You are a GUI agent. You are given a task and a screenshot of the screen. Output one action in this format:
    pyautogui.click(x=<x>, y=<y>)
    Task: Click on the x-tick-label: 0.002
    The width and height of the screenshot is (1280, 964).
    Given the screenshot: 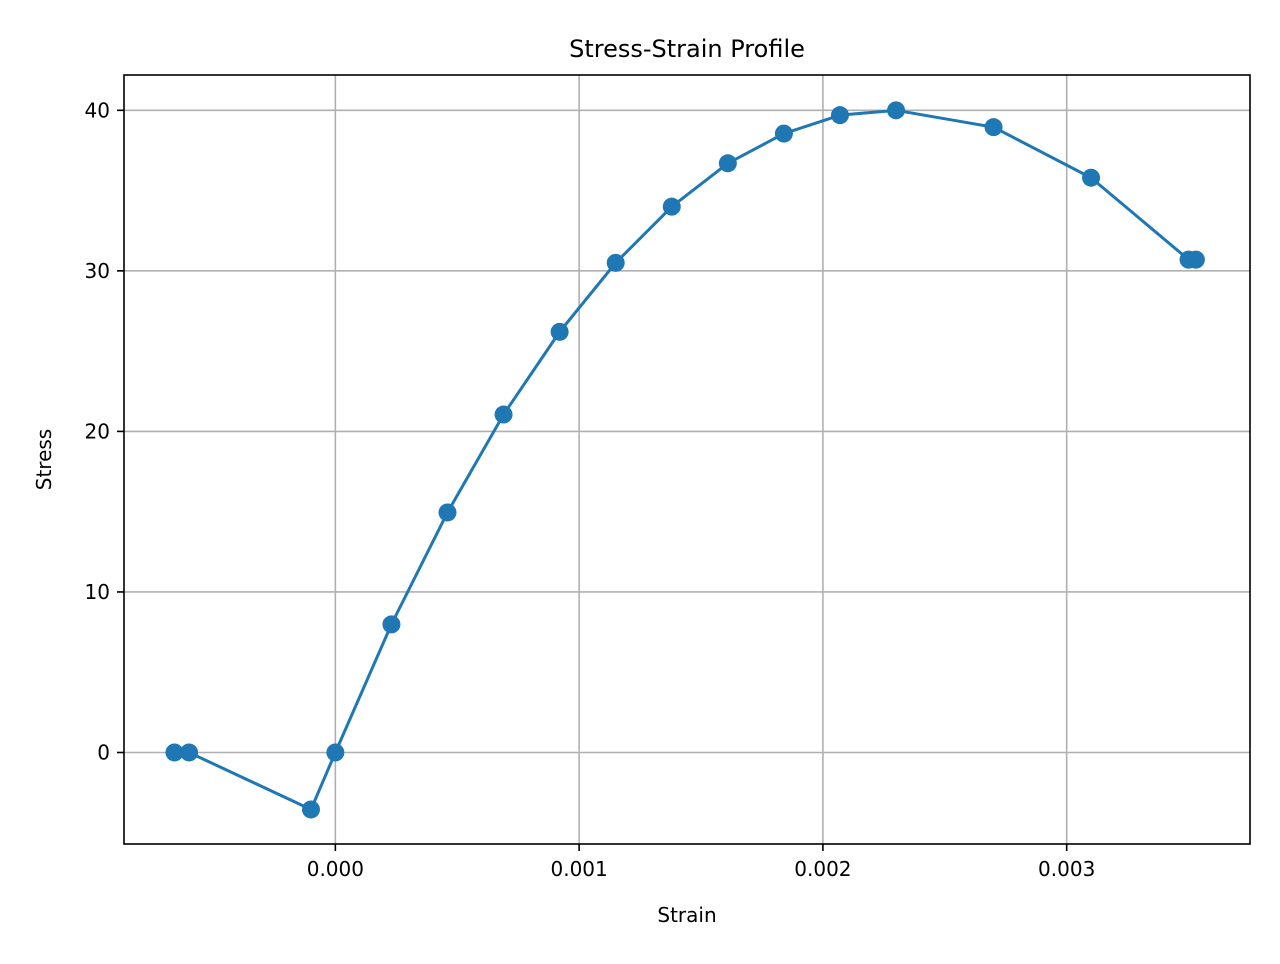 What is the action you would take?
    pyautogui.click(x=822, y=869)
    